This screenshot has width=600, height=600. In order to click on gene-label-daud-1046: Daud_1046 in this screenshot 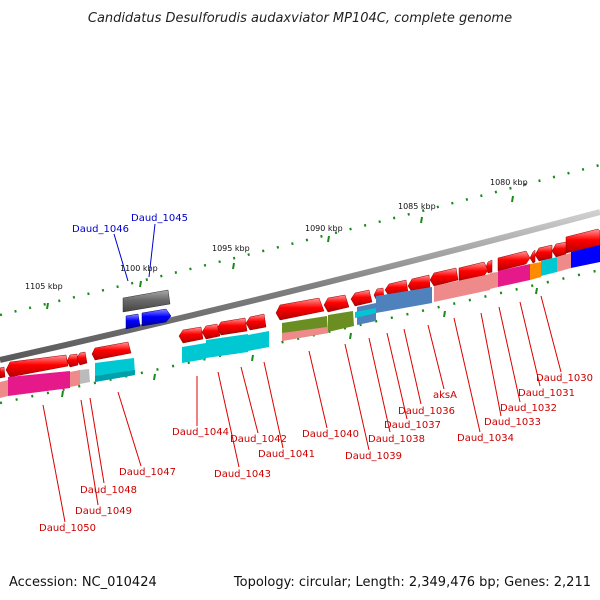, I will do `click(100, 229)`.